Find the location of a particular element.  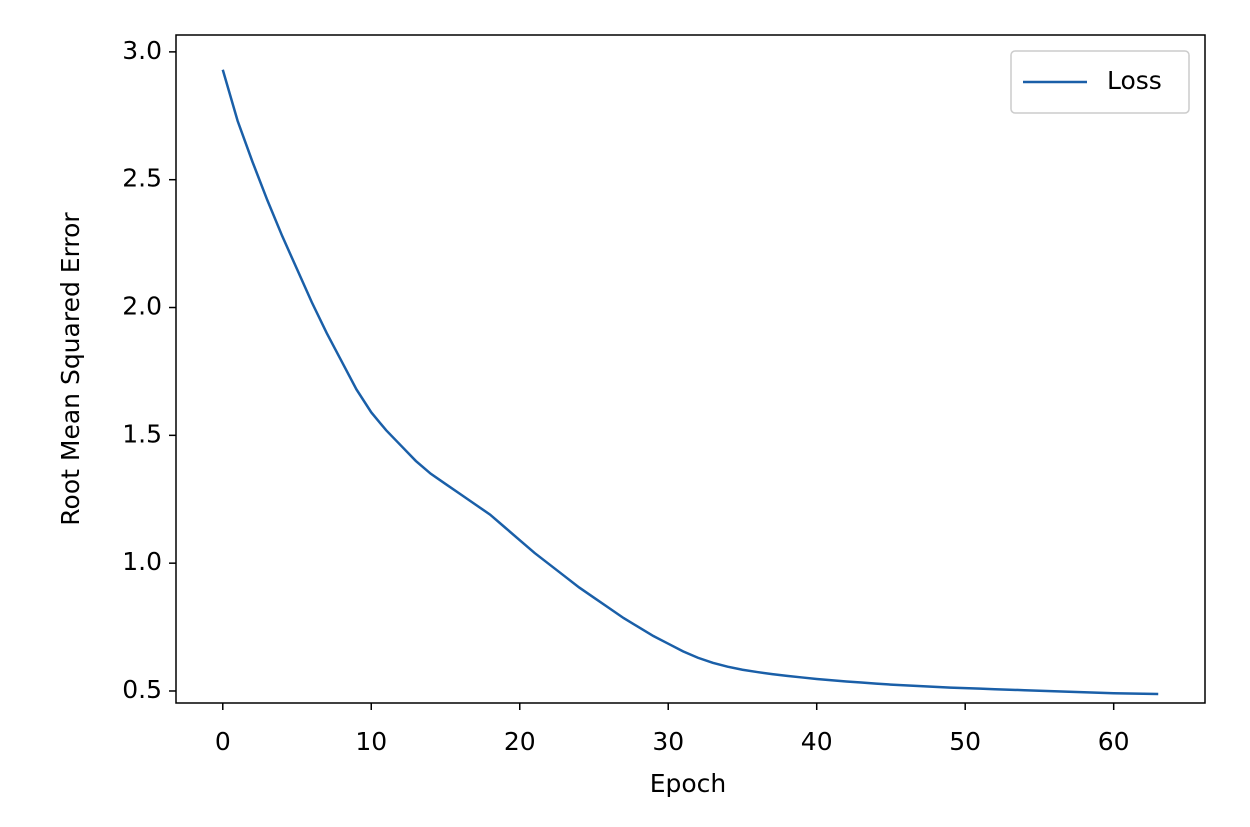

x-tick-label: 50 is located at coordinates (965, 741).